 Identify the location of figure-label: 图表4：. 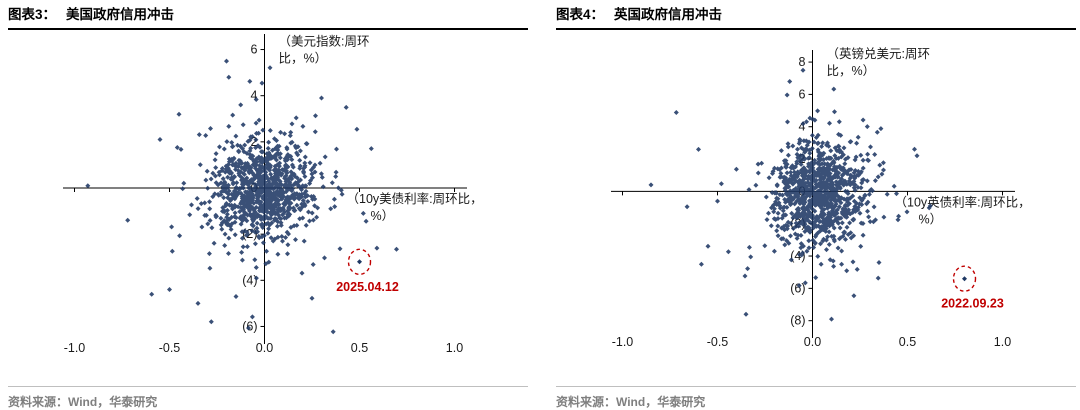
(580, 14).